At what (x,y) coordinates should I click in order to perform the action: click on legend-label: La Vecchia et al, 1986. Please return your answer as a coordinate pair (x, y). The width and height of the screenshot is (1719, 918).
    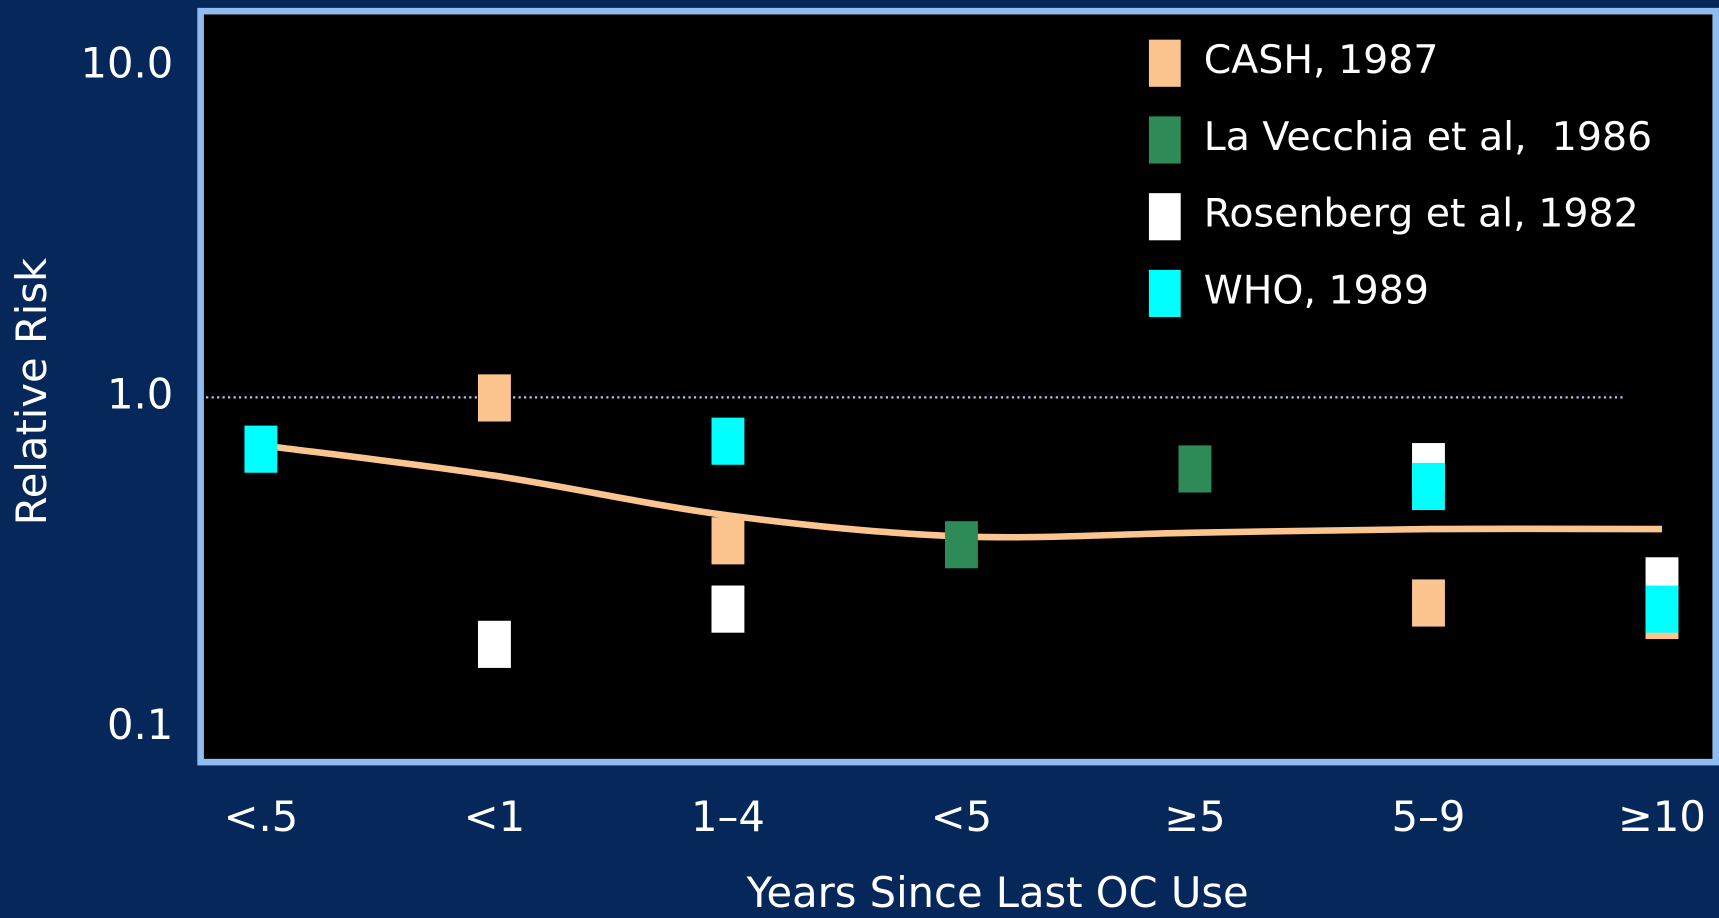
    Looking at the image, I should click on (1428, 137).